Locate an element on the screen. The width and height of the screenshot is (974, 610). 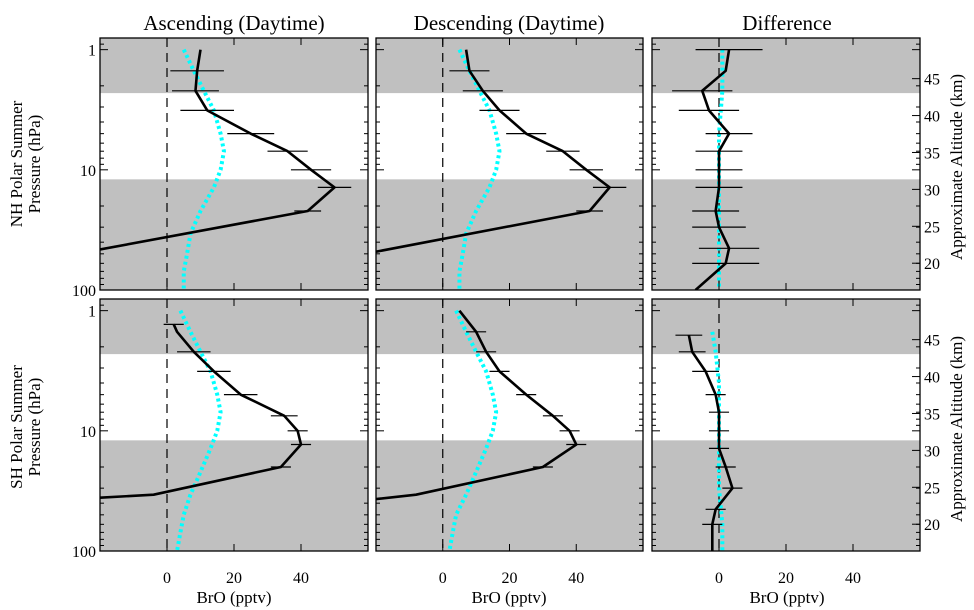
column-title-descending: Descending (Daytime) is located at coordinates (509, 23).